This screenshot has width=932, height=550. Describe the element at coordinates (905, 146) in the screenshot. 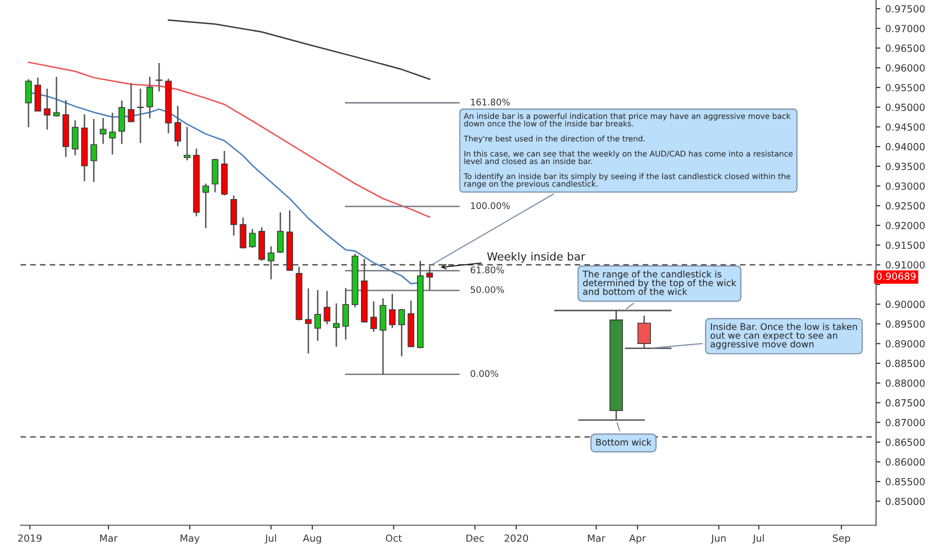

I see `y-tick-label: 0.94000` at that location.